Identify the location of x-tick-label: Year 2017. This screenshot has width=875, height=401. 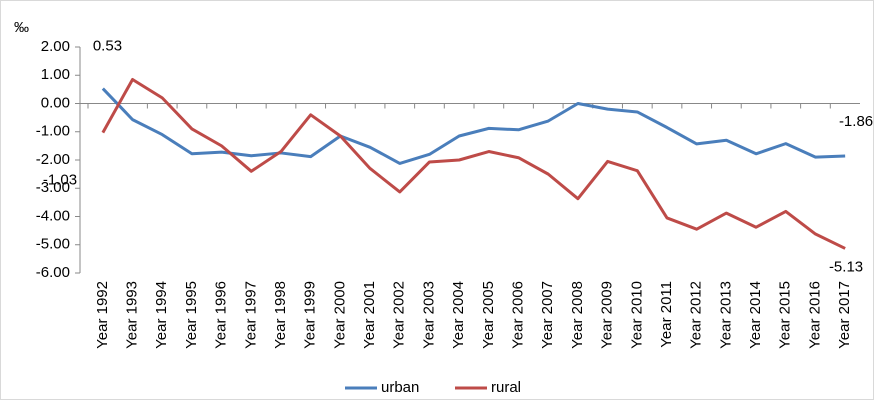
(844, 315).